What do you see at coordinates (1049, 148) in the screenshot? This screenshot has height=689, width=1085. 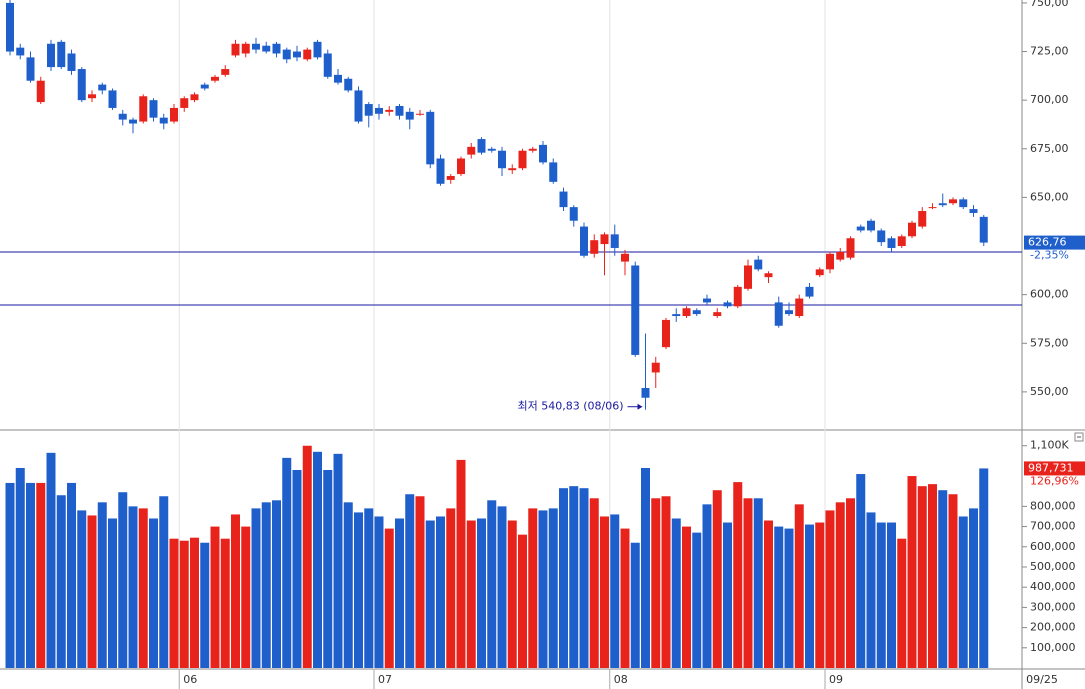 I see `y-tick-label: 675,00` at bounding box center [1049, 148].